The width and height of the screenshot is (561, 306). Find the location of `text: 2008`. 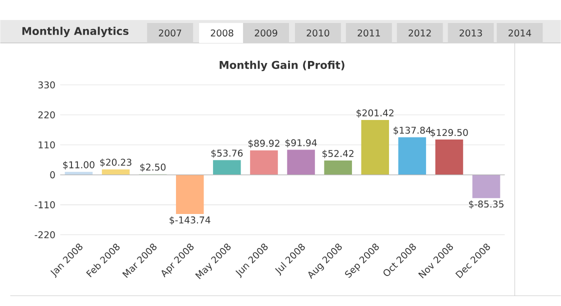

text: 2008 is located at coordinates (222, 33).